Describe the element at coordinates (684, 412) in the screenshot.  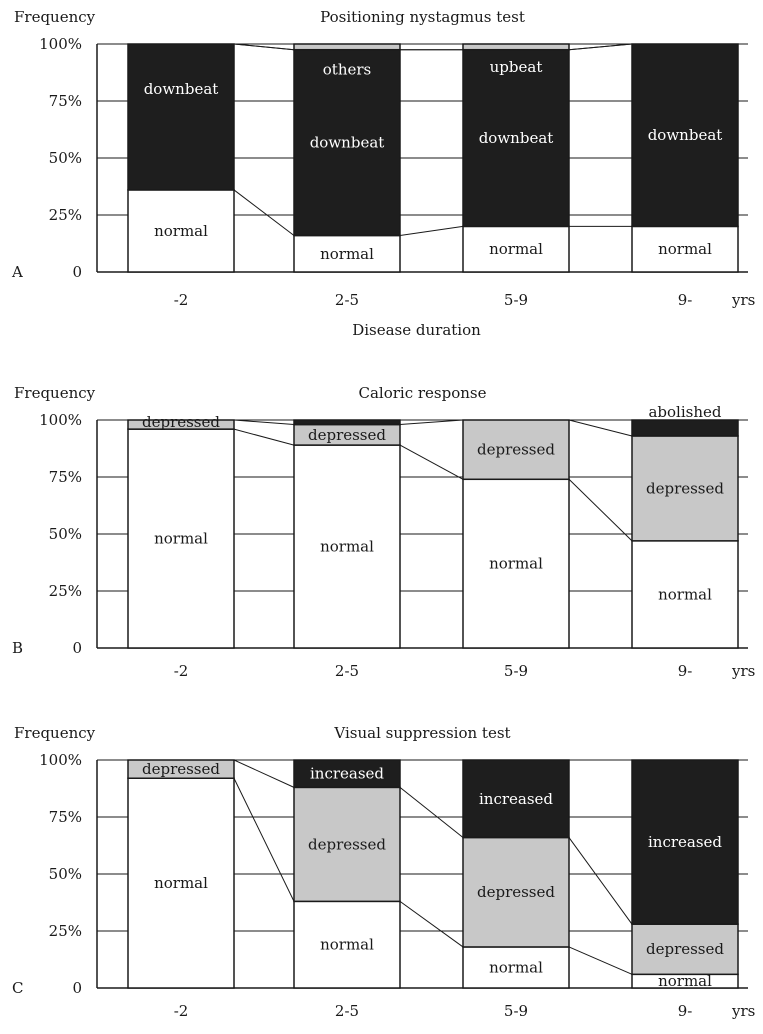
I see `segment-label-abolished: abolished` at that location.